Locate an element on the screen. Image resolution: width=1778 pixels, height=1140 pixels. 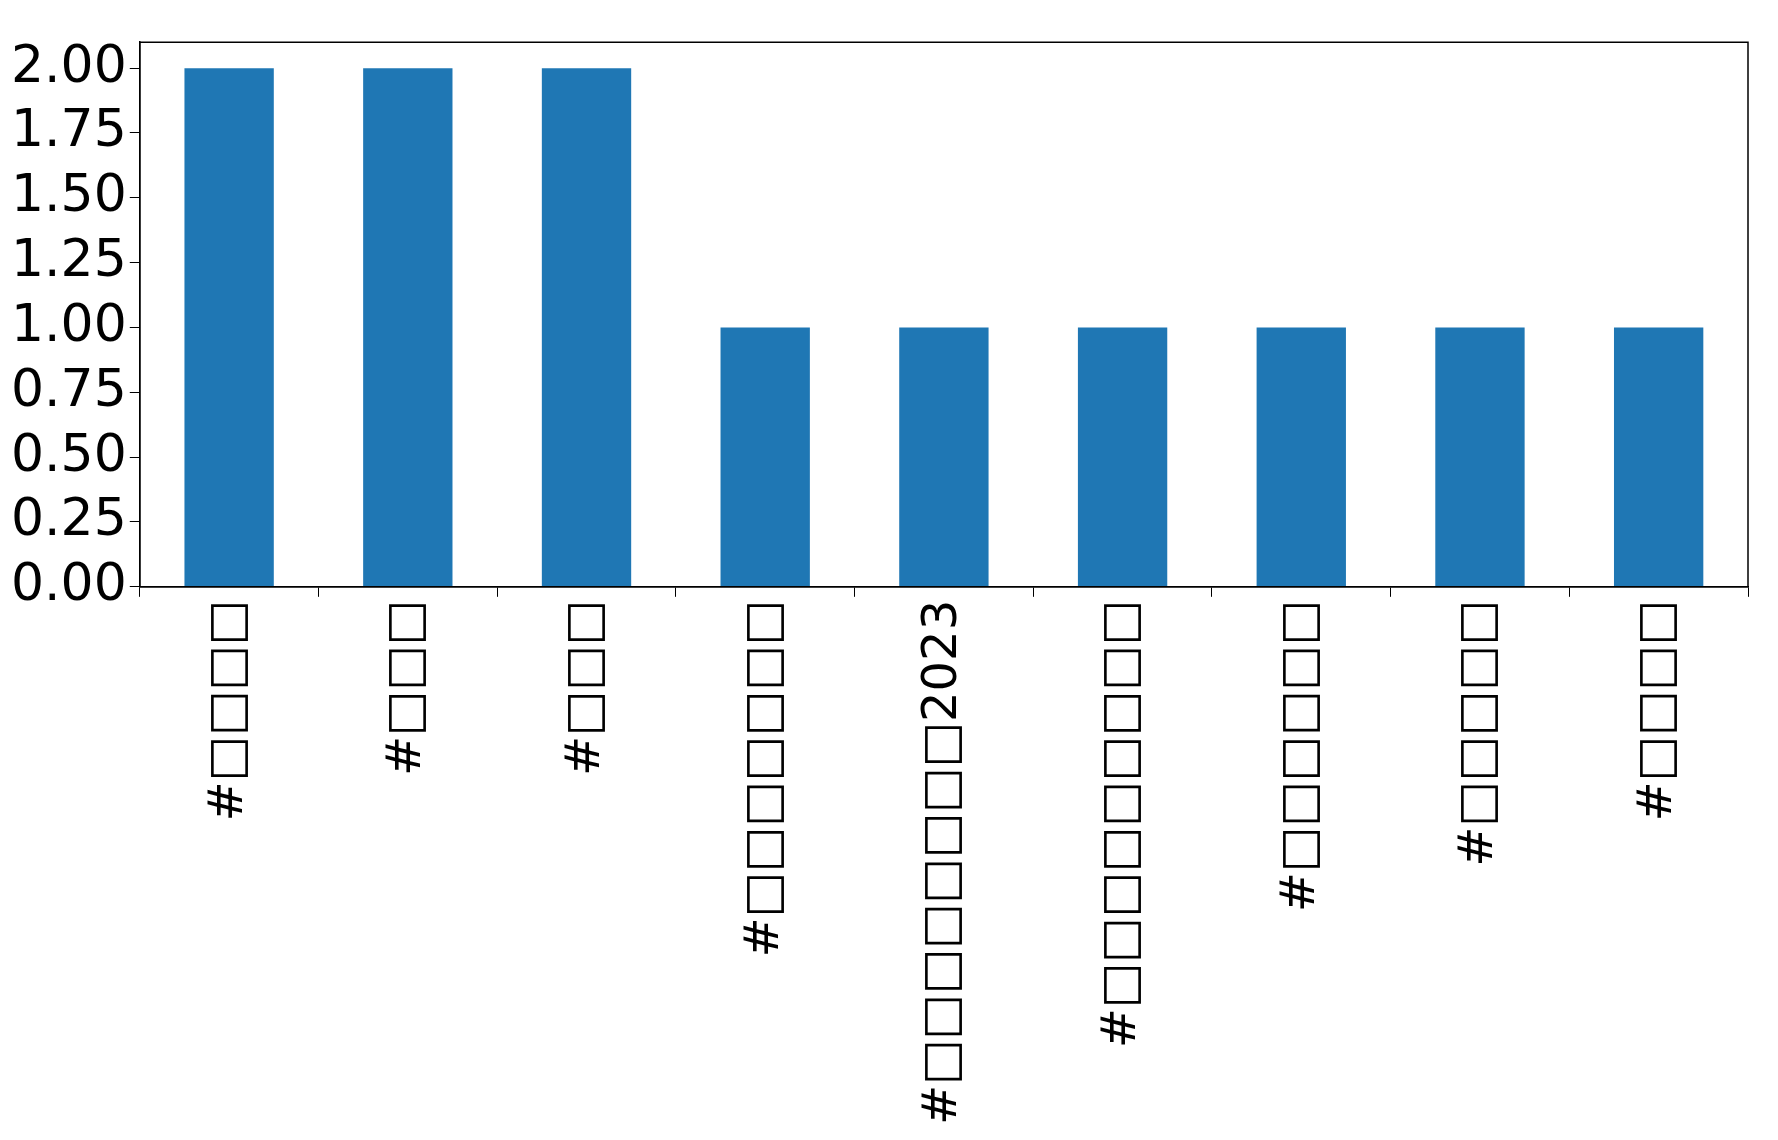
x-tick-label: #□□□□□ is located at coordinates (1475, 733).